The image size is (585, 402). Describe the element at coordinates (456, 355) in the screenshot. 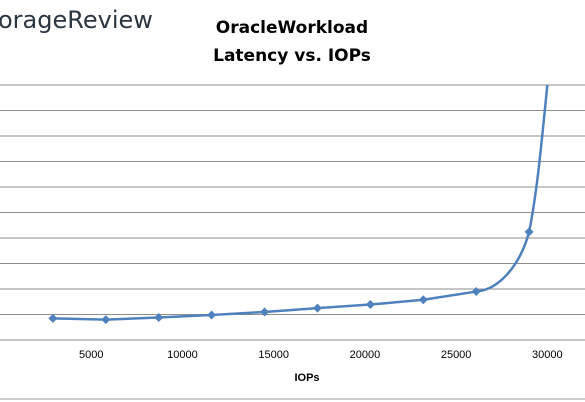

I see `x-tick-label: 25000` at that location.